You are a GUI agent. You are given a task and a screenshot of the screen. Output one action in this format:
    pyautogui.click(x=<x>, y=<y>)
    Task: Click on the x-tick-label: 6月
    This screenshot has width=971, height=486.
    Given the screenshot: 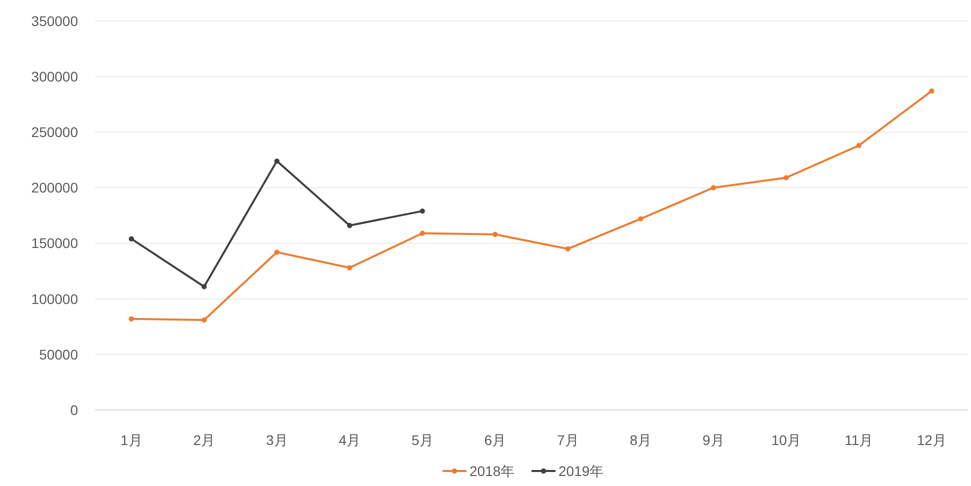 What is the action you would take?
    pyautogui.click(x=495, y=440)
    